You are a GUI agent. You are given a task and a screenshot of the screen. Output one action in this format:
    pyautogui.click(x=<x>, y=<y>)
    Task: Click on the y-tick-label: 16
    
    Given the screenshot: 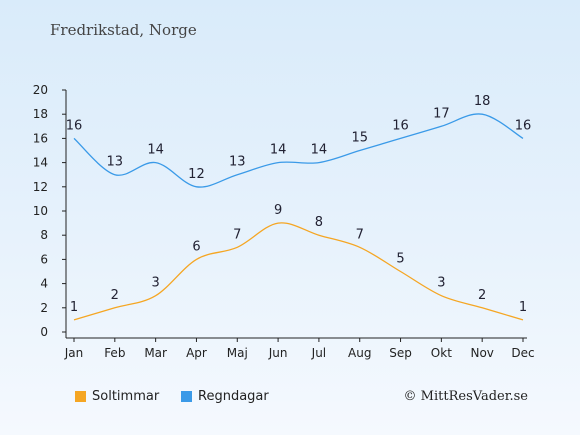 What is the action you would take?
    pyautogui.click(x=40, y=138)
    